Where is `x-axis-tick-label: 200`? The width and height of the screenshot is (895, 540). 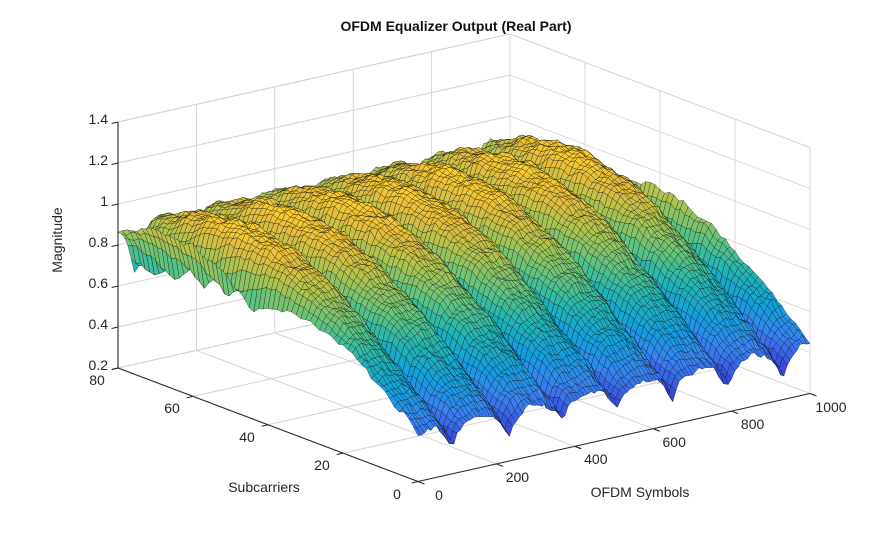
x-axis-tick-label: 200 is located at coordinates (517, 476).